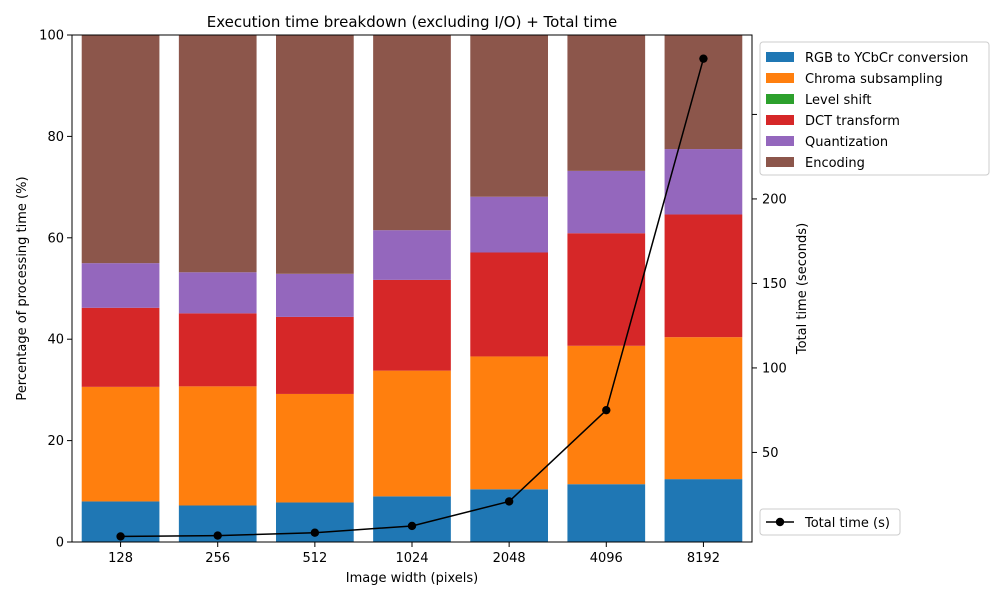 The height and width of the screenshot is (600, 1000). What do you see at coordinates (774, 199) in the screenshot?
I see `y2-tick-label: 200` at bounding box center [774, 199].